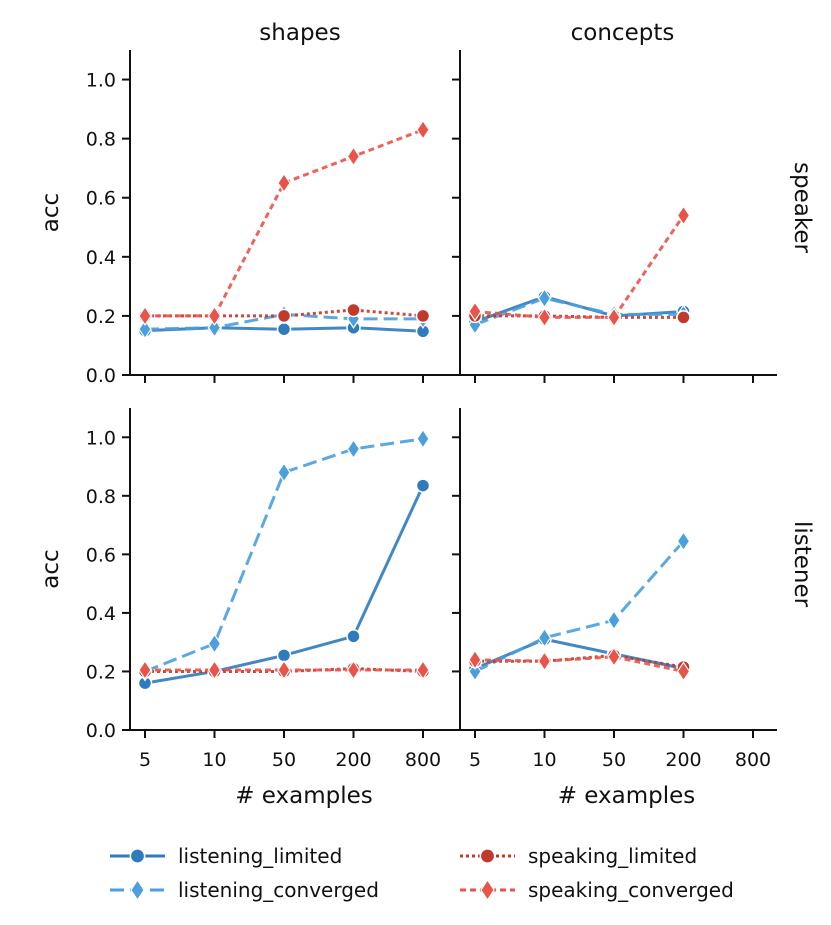 This screenshot has height=925, width=831. Describe the element at coordinates (137, 856) in the screenshot. I see `legend-marker-listening_limited` at that location.